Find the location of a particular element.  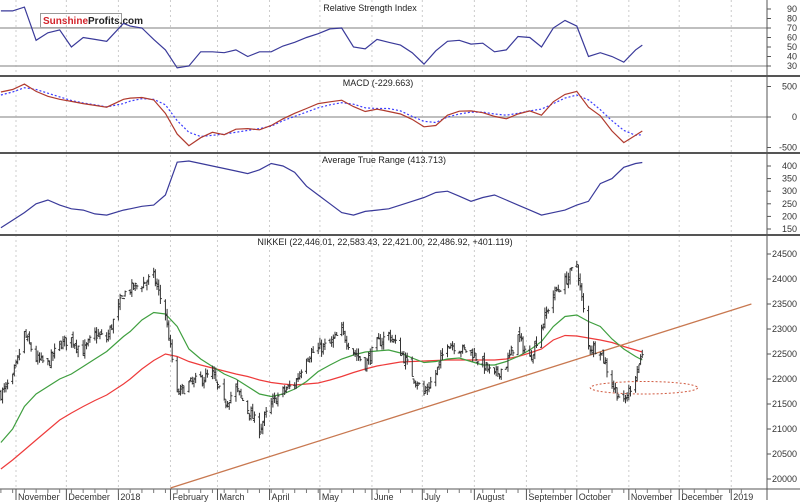

macd-line is located at coordinates (321, 115).